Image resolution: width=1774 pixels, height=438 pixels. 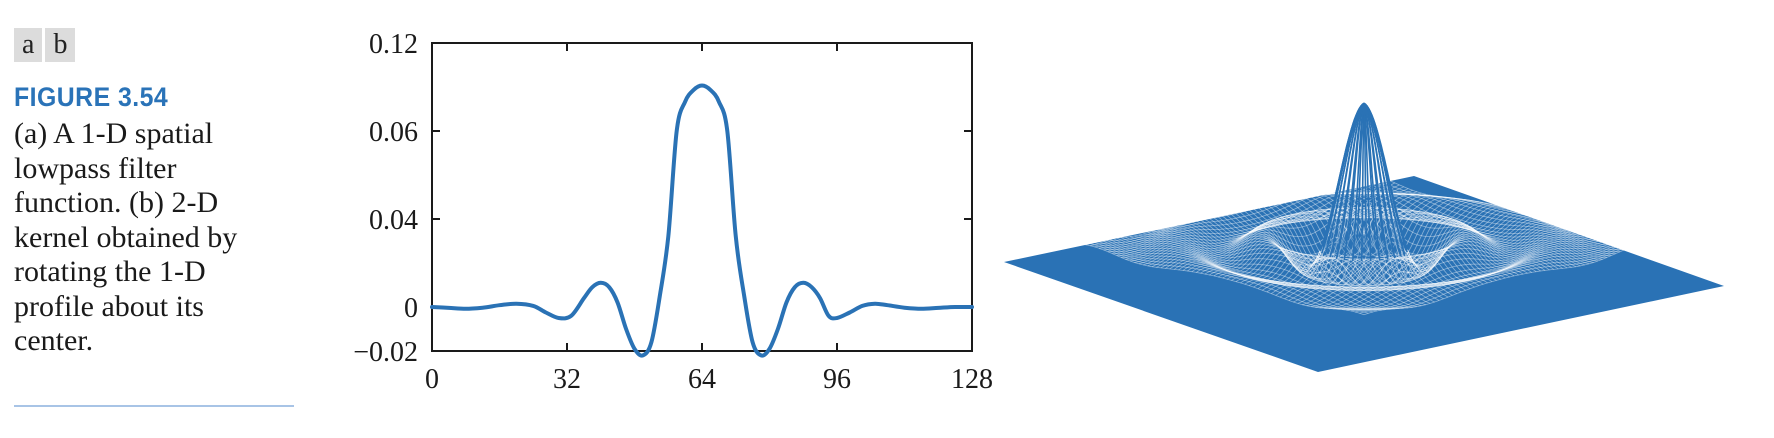 I want to click on panel-label-b: b, so click(x=60, y=45).